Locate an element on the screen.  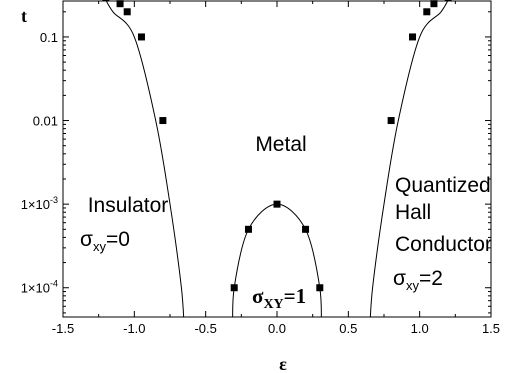
y-tick-label: 1×10⁻³ is located at coordinates (39, 203).